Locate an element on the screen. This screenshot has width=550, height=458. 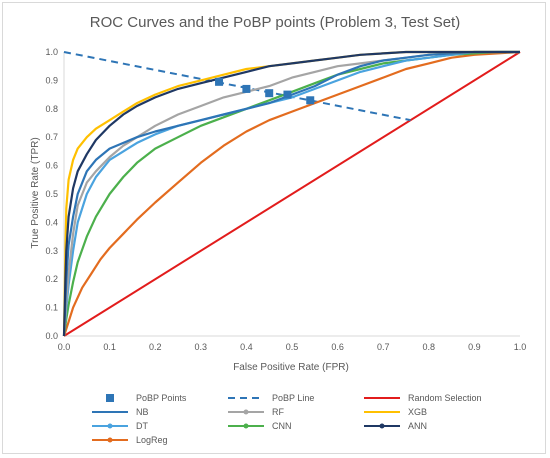
y-tick-label: 0.3 is located at coordinates (51, 251).